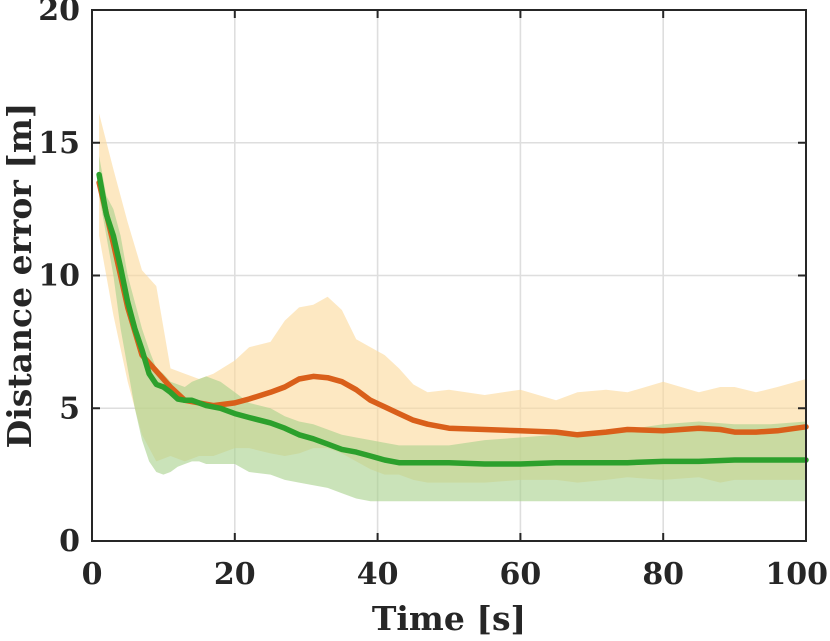 The height and width of the screenshot is (641, 830). Describe the element at coordinates (59, 143) in the screenshot. I see `y-tick-label: 15` at that location.